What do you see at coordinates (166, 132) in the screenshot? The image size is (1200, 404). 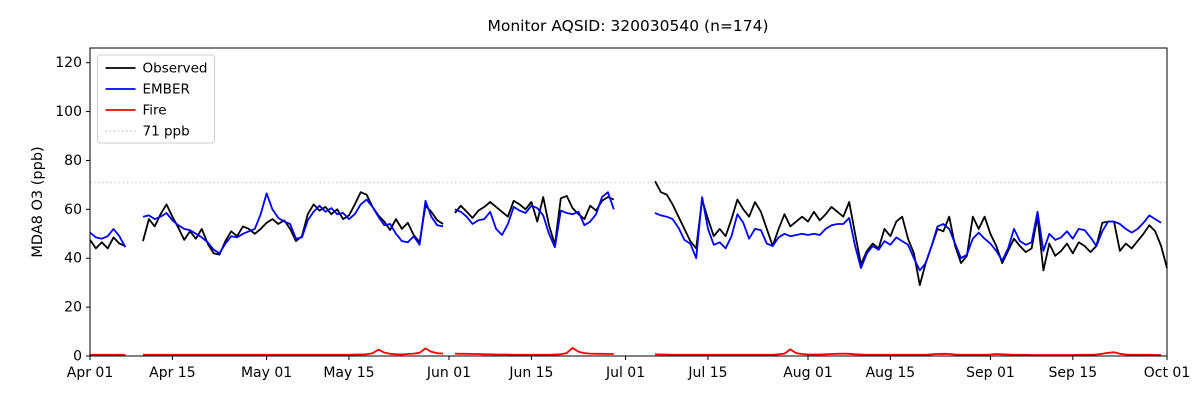 I see `legend-label-71-ppb: 71 ppb` at bounding box center [166, 132].